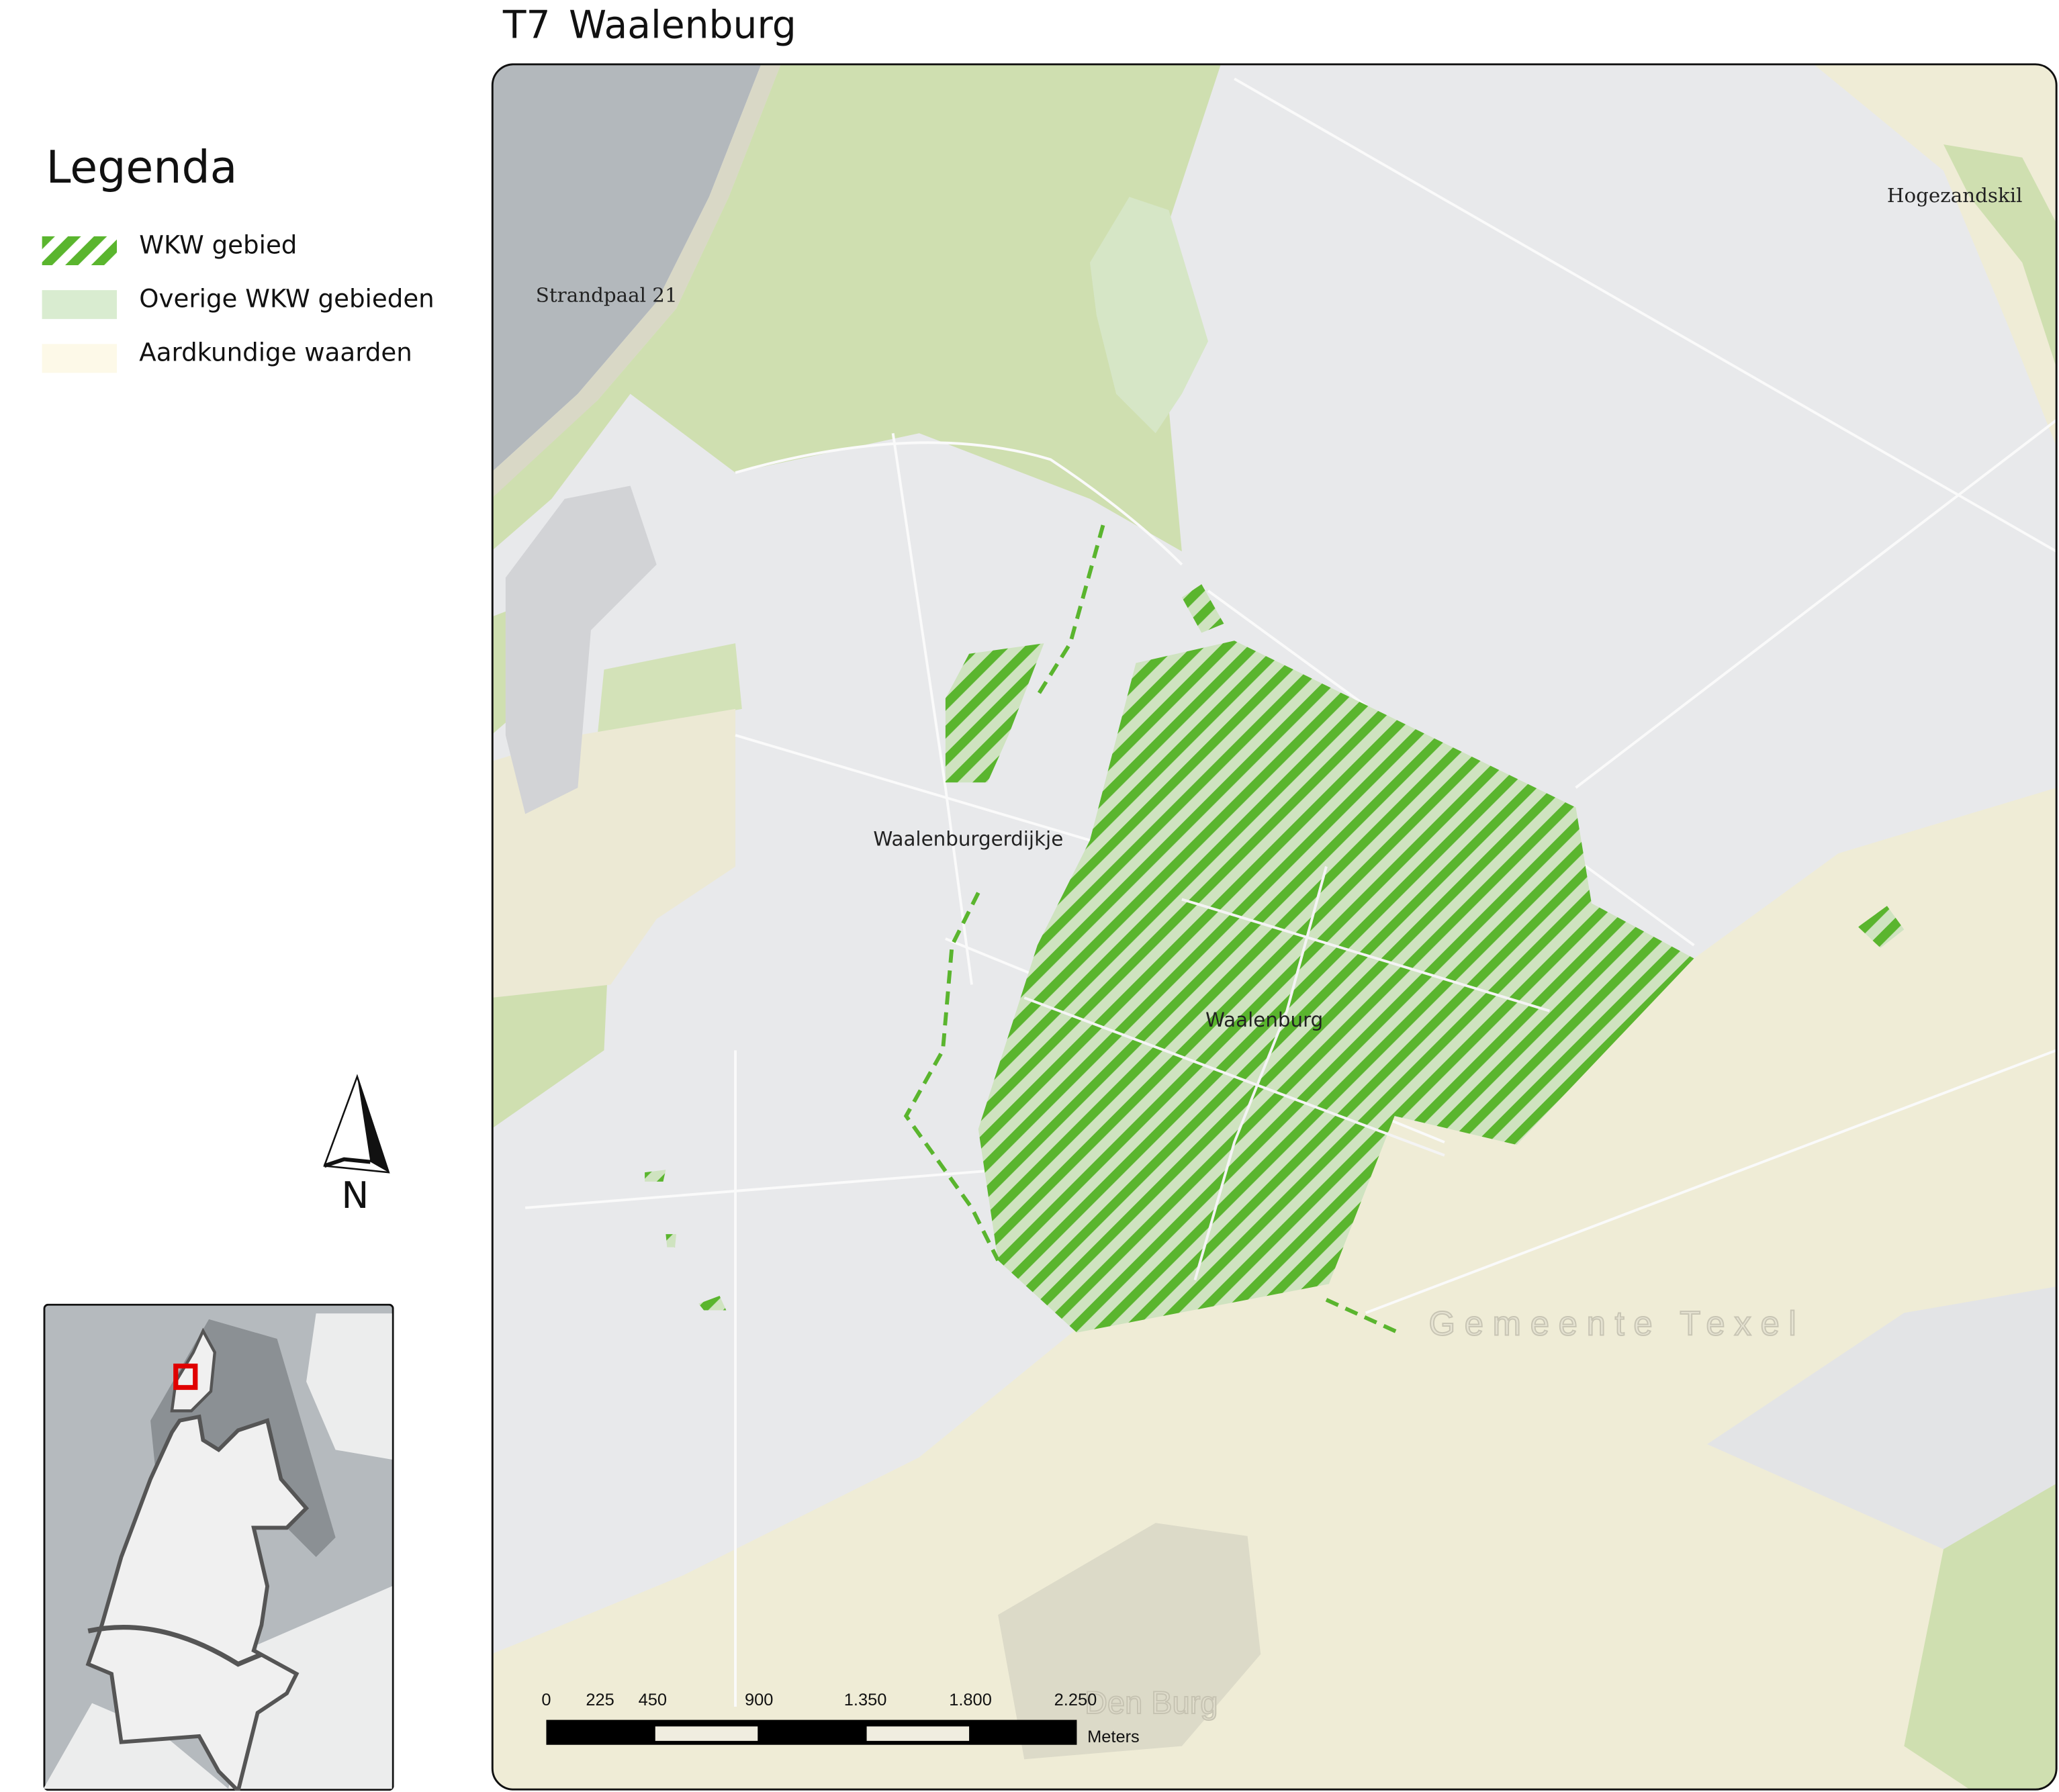 The width and height of the screenshot is (2059, 1792). I want to click on wkw-main, so click(1336, 987).